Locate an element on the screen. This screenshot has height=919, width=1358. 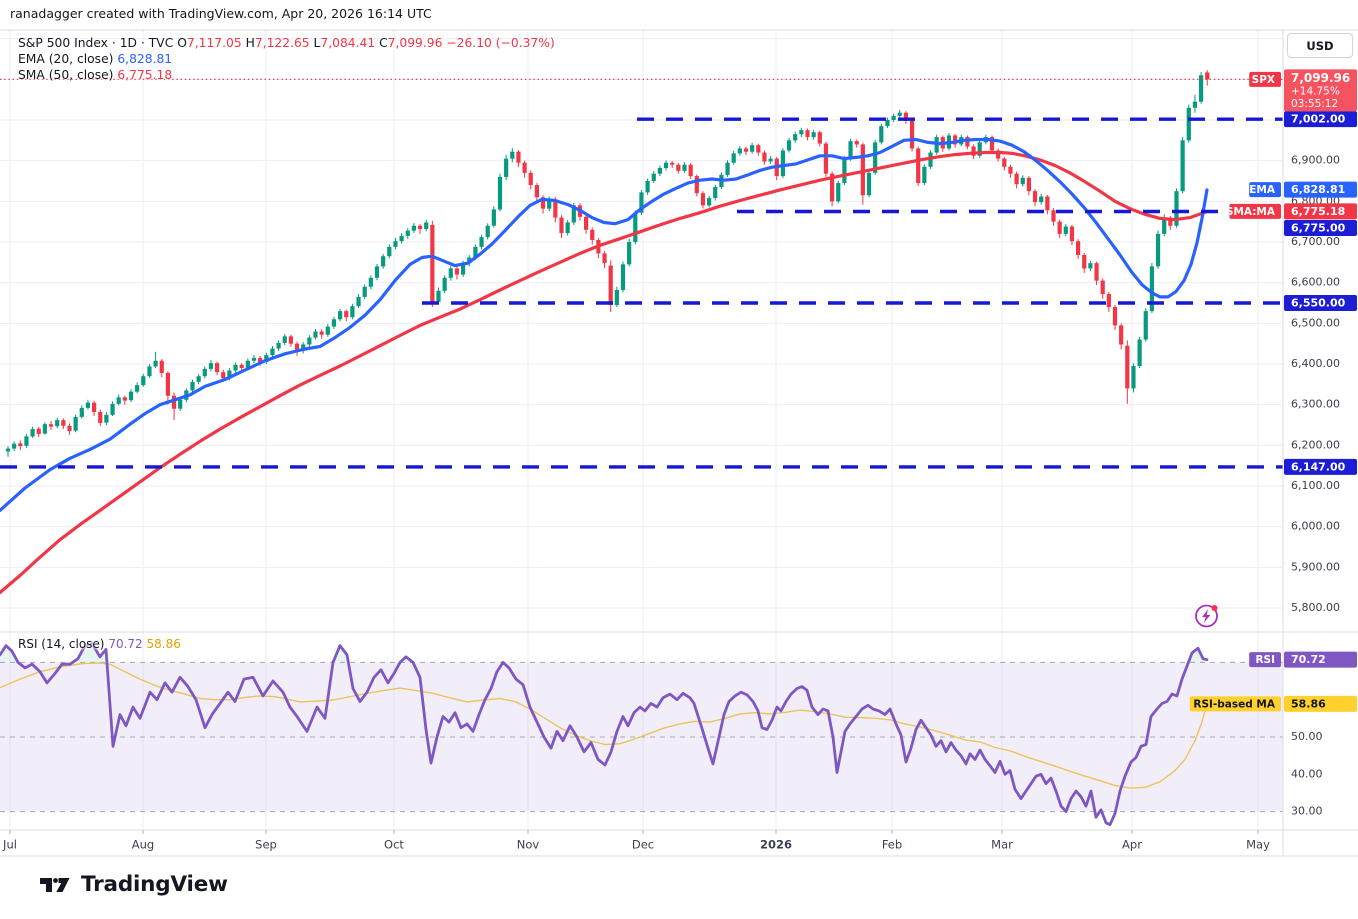
sma-legend-row: SMA (50, close) 6,775.18 is located at coordinates (286, 75).